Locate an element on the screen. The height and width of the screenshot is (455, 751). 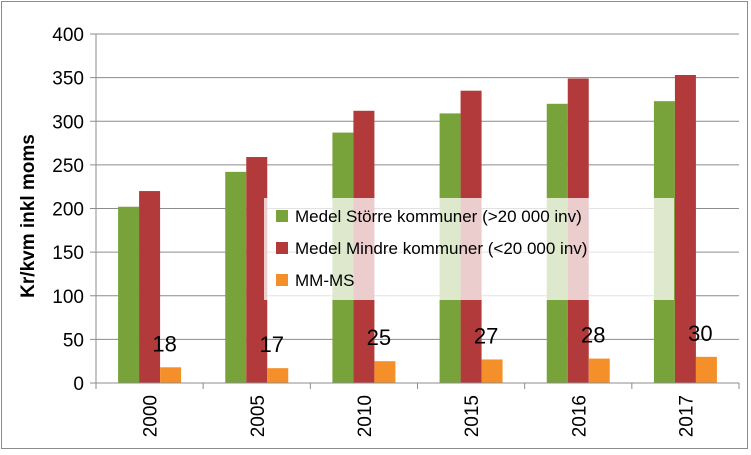
bar-mm-ms-2000 is located at coordinates (171, 375).